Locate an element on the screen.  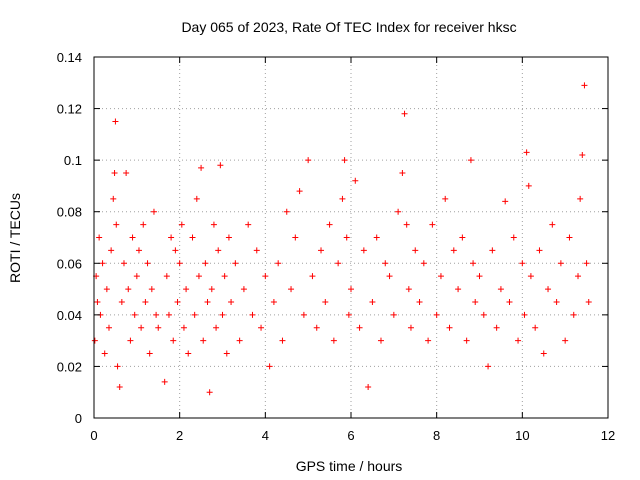
y-tick-label: 0 is located at coordinates (78, 418).